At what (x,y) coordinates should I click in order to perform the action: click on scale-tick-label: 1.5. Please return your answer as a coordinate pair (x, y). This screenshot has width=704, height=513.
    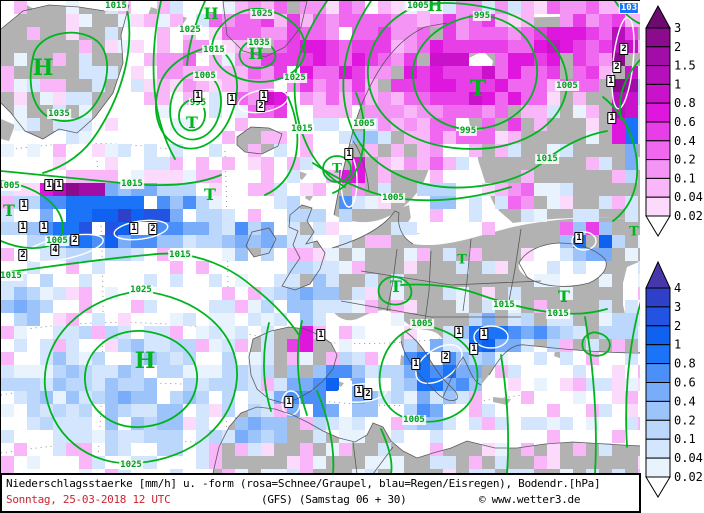
    Looking at the image, I should click on (685, 66).